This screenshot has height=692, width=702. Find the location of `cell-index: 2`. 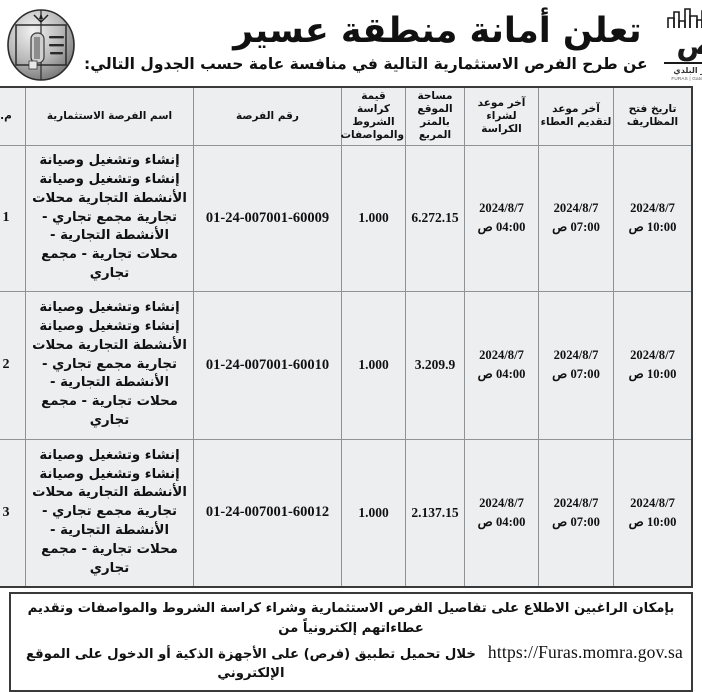

cell-index: 2 is located at coordinates (13, 365).